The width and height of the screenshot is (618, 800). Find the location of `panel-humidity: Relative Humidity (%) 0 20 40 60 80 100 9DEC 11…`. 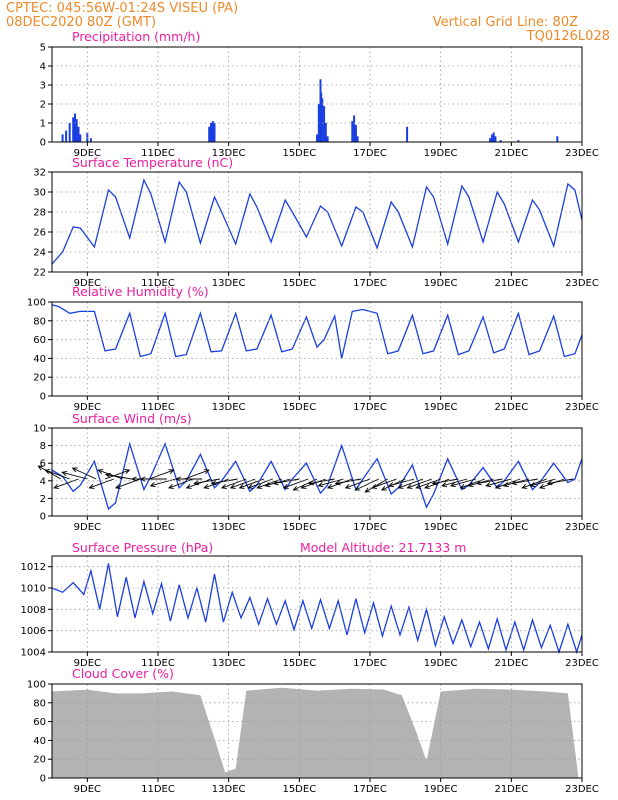

panel-humidity: Relative Humidity (%) 0 20 40 60 80 100 9DEC 11… is located at coordinates (313, 348).